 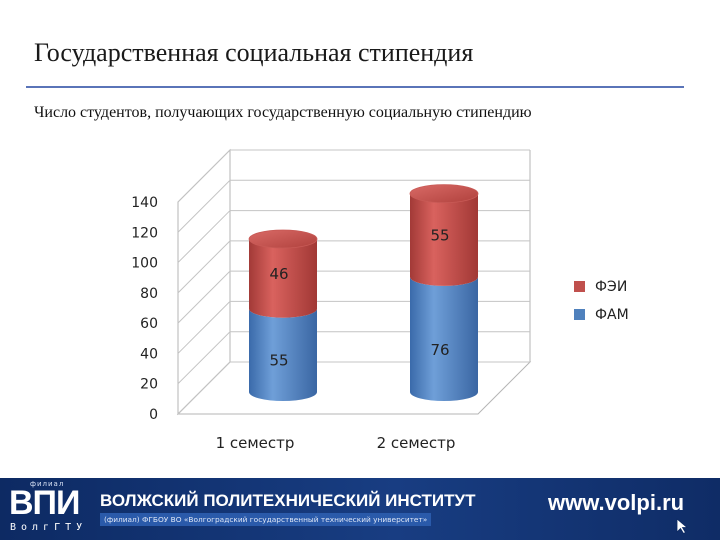 What do you see at coordinates (278, 274) in the screenshot?
I see `data-label: 46` at bounding box center [278, 274].